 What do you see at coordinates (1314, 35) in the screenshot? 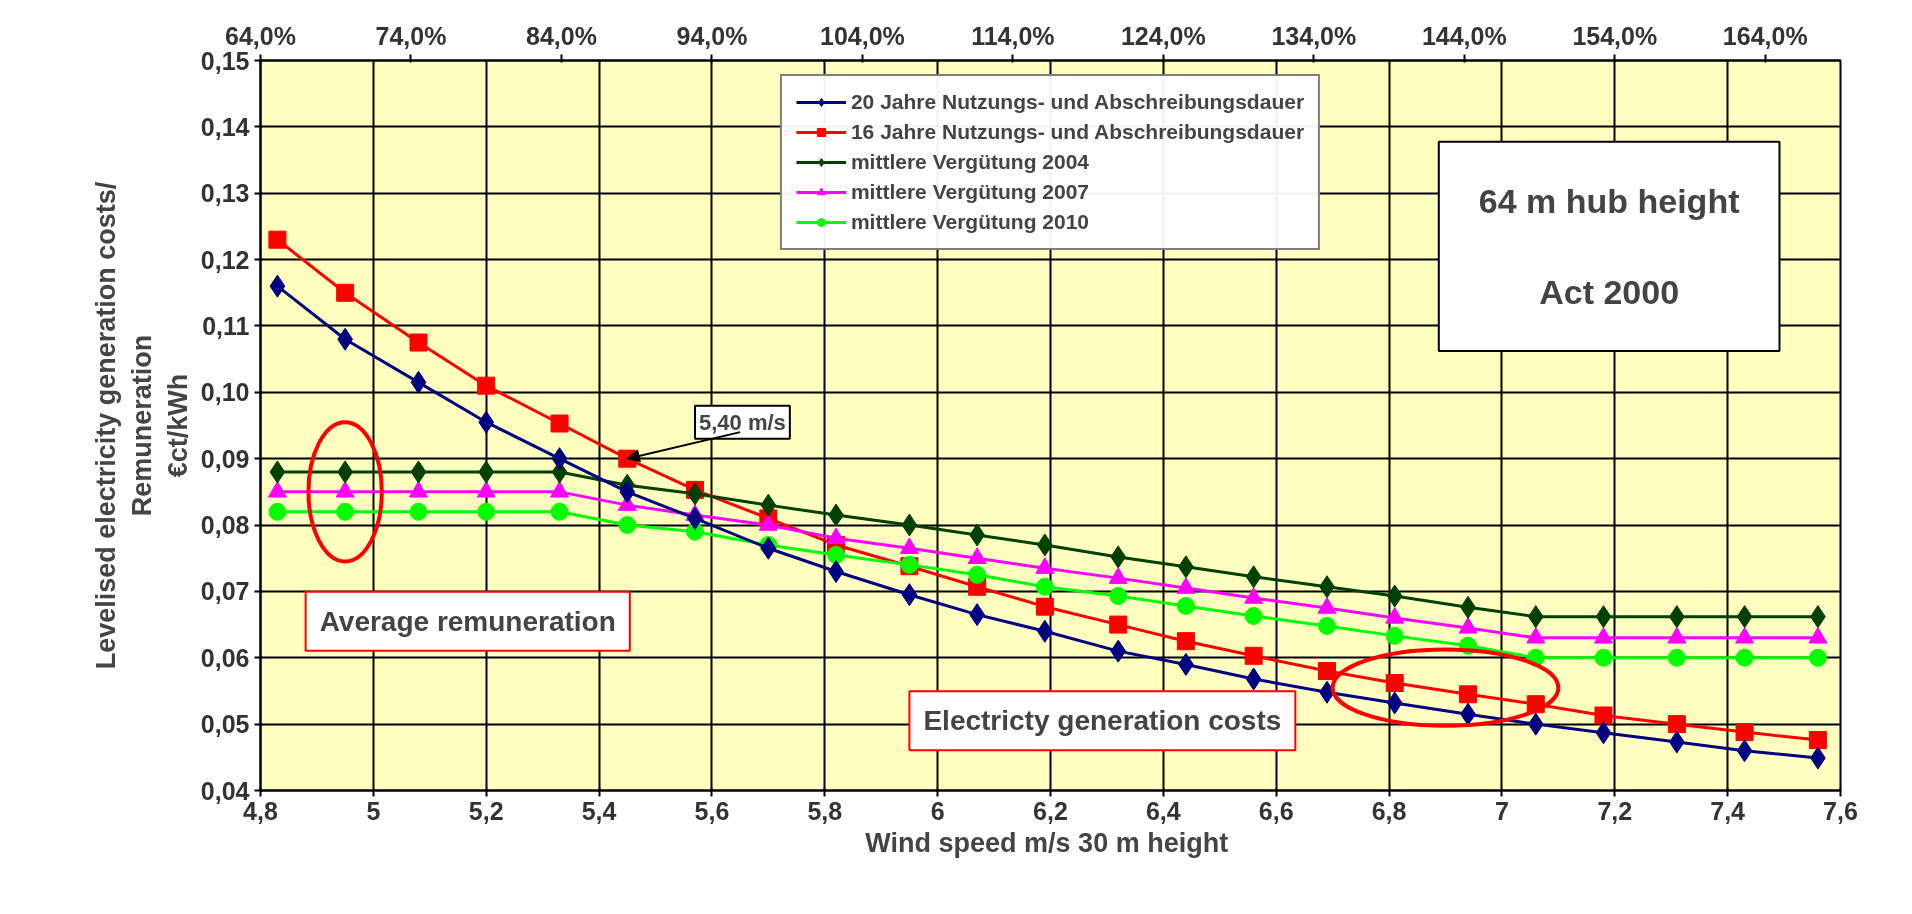
I see `x2-tick-label: 134,0%` at bounding box center [1314, 35].